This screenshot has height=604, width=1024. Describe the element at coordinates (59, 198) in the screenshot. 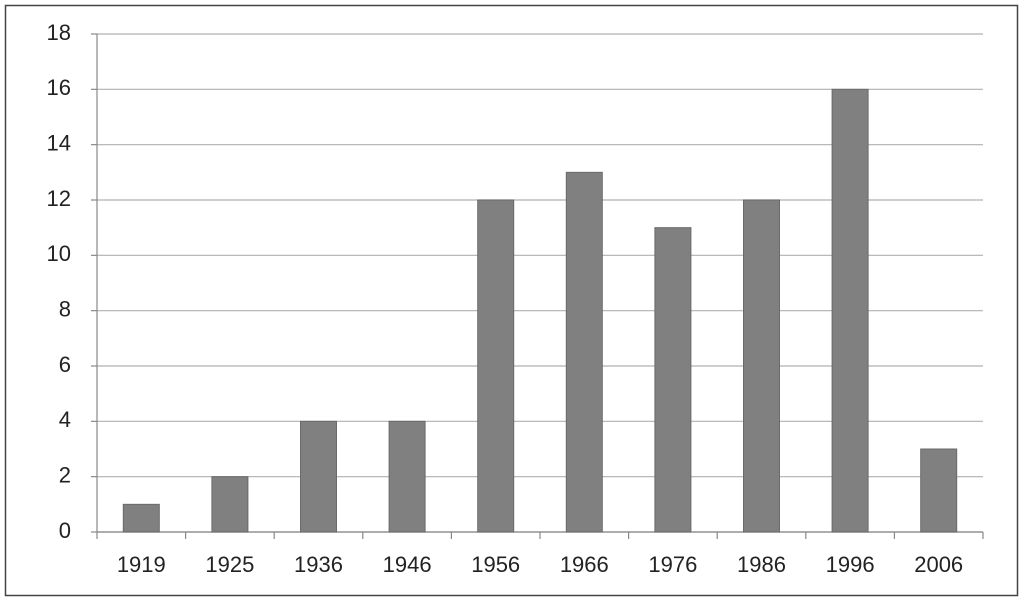

I see `y-tick-label: 12` at that location.